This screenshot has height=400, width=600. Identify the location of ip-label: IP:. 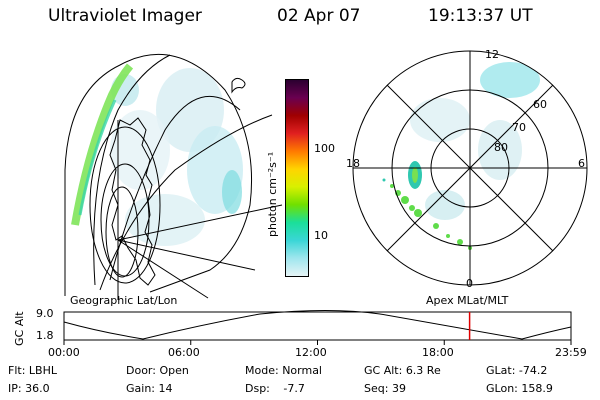
(15, 388).